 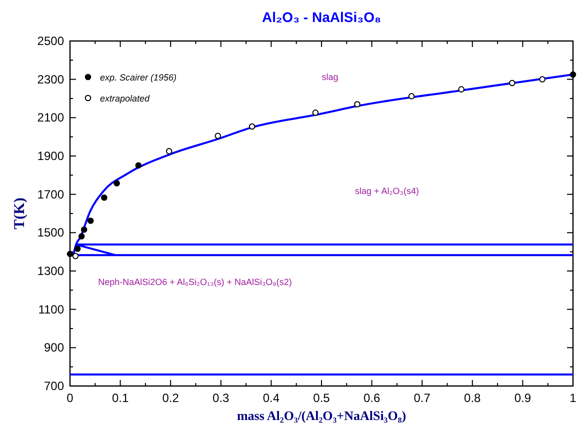 I want to click on legend-label: extrapolated, so click(x=125, y=99).